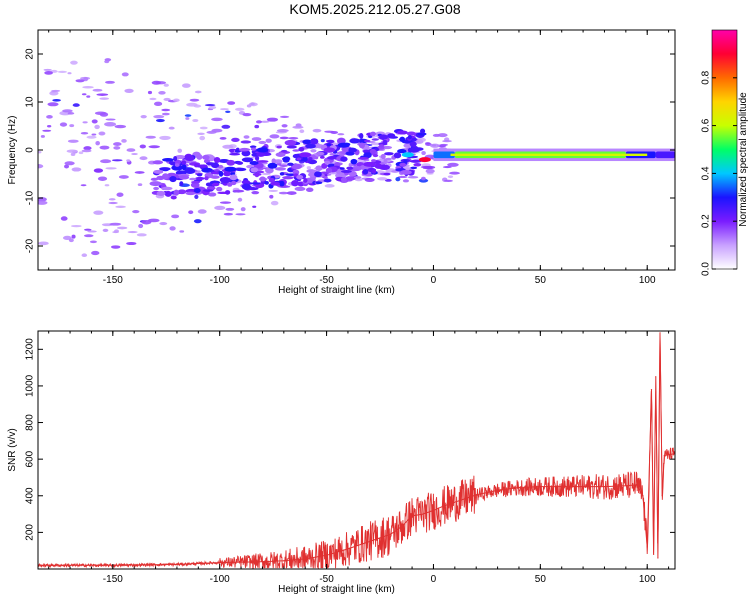  What do you see at coordinates (30, 532) in the screenshot?
I see `bottom-ytick-label: 200` at bounding box center [30, 532].